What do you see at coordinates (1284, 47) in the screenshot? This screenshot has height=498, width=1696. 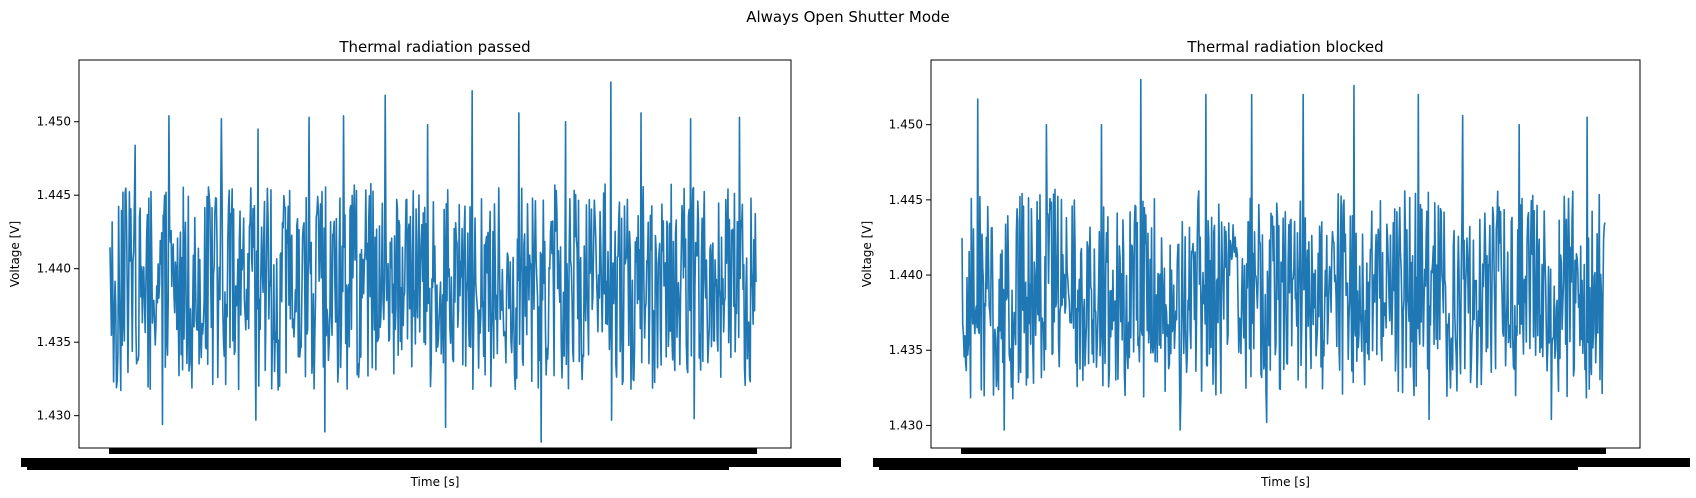 I see `chart-title: Thermal radiation blocked` at bounding box center [1284, 47].